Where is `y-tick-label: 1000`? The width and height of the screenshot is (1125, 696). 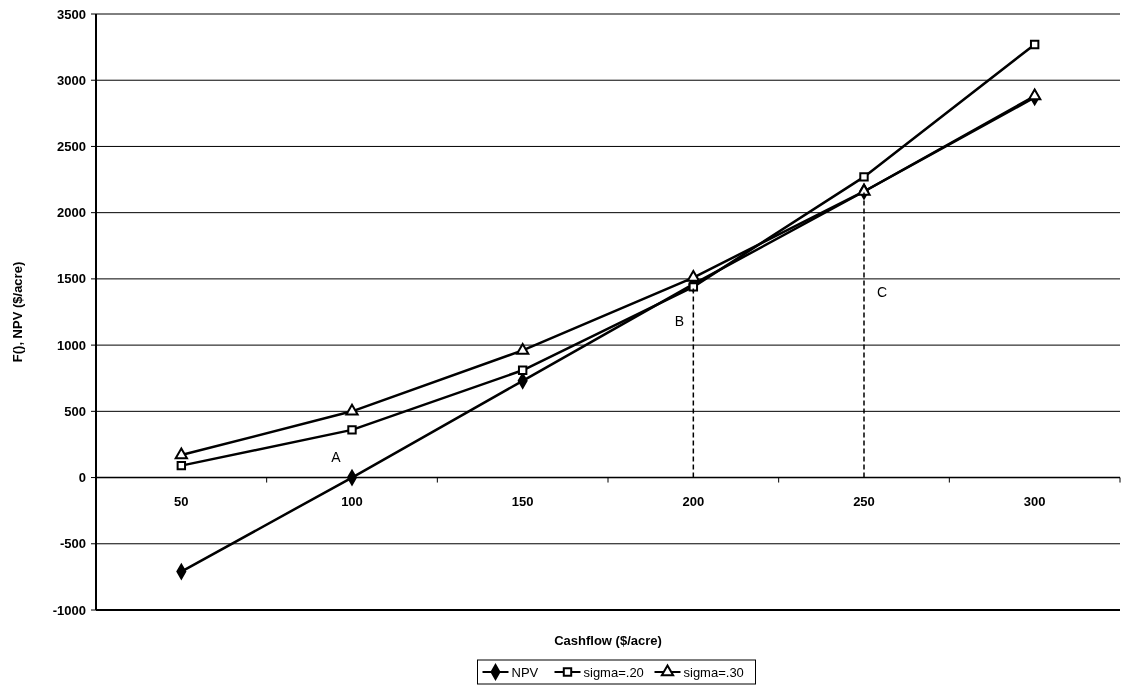 y-tick-label: 1000 is located at coordinates (71, 345).